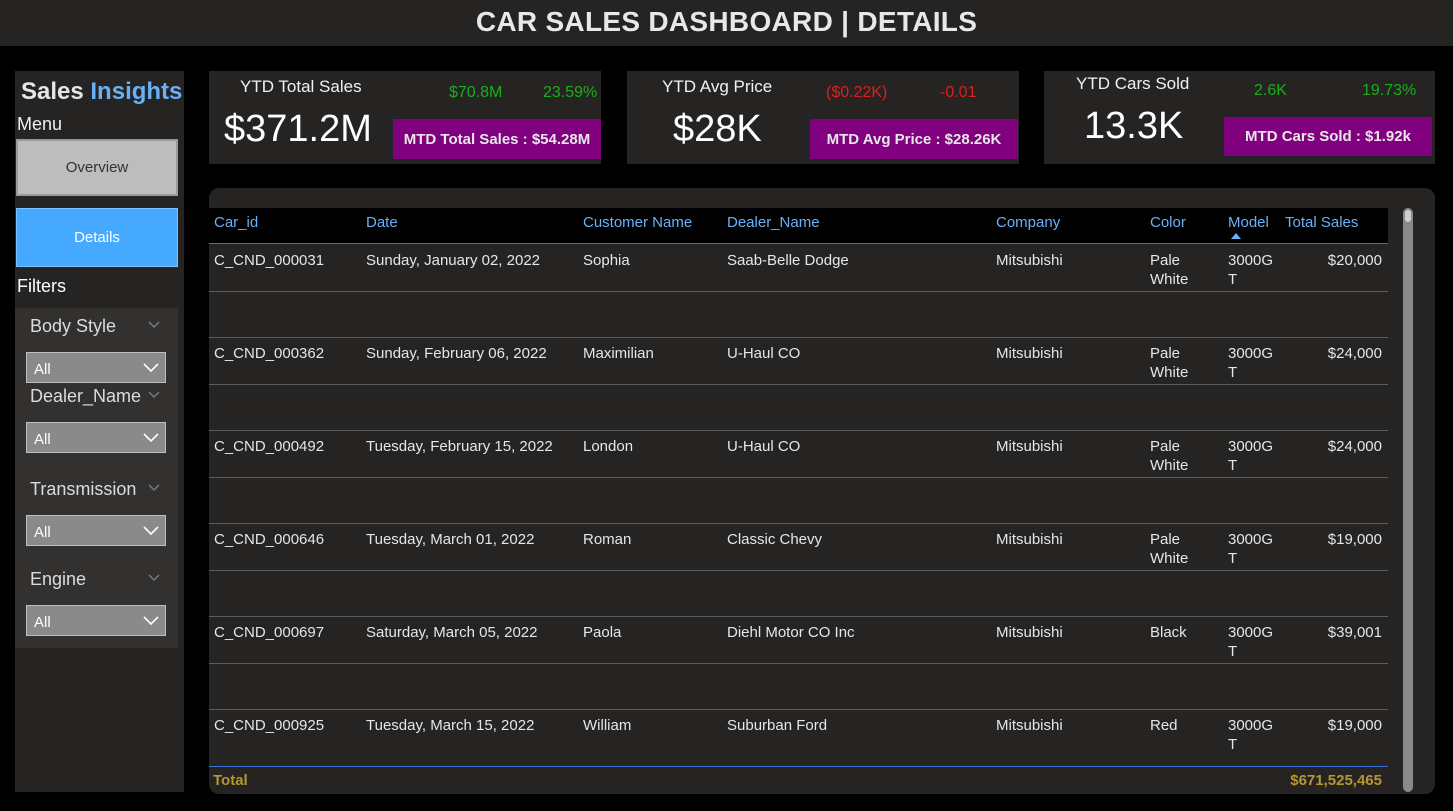  Describe the element at coordinates (58, 579) in the screenshot. I see `filter-label: Engine` at that location.